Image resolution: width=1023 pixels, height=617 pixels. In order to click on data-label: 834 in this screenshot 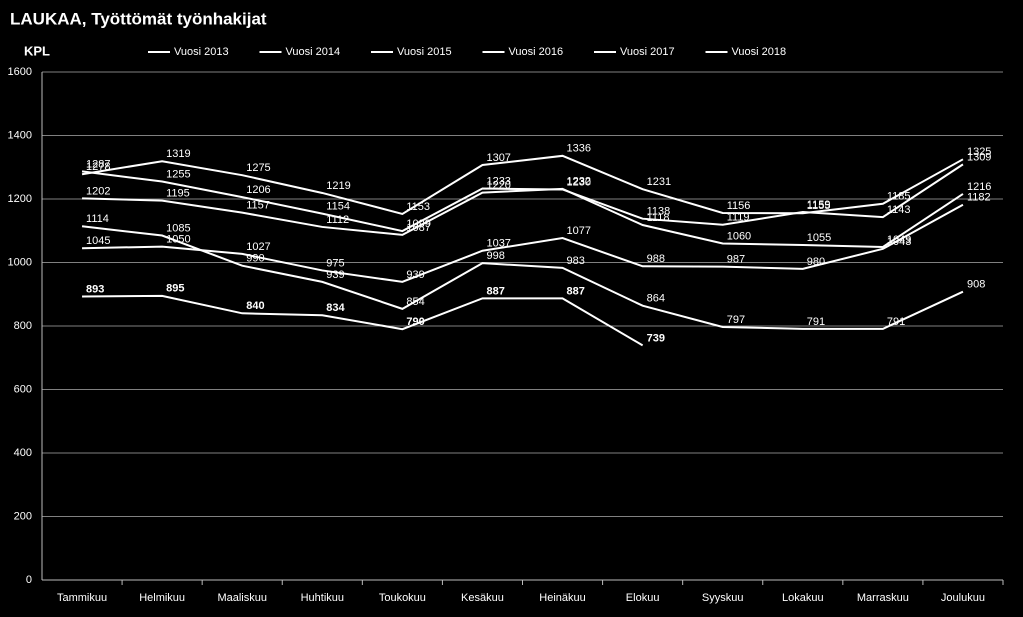, I will do `click(335, 308)`.